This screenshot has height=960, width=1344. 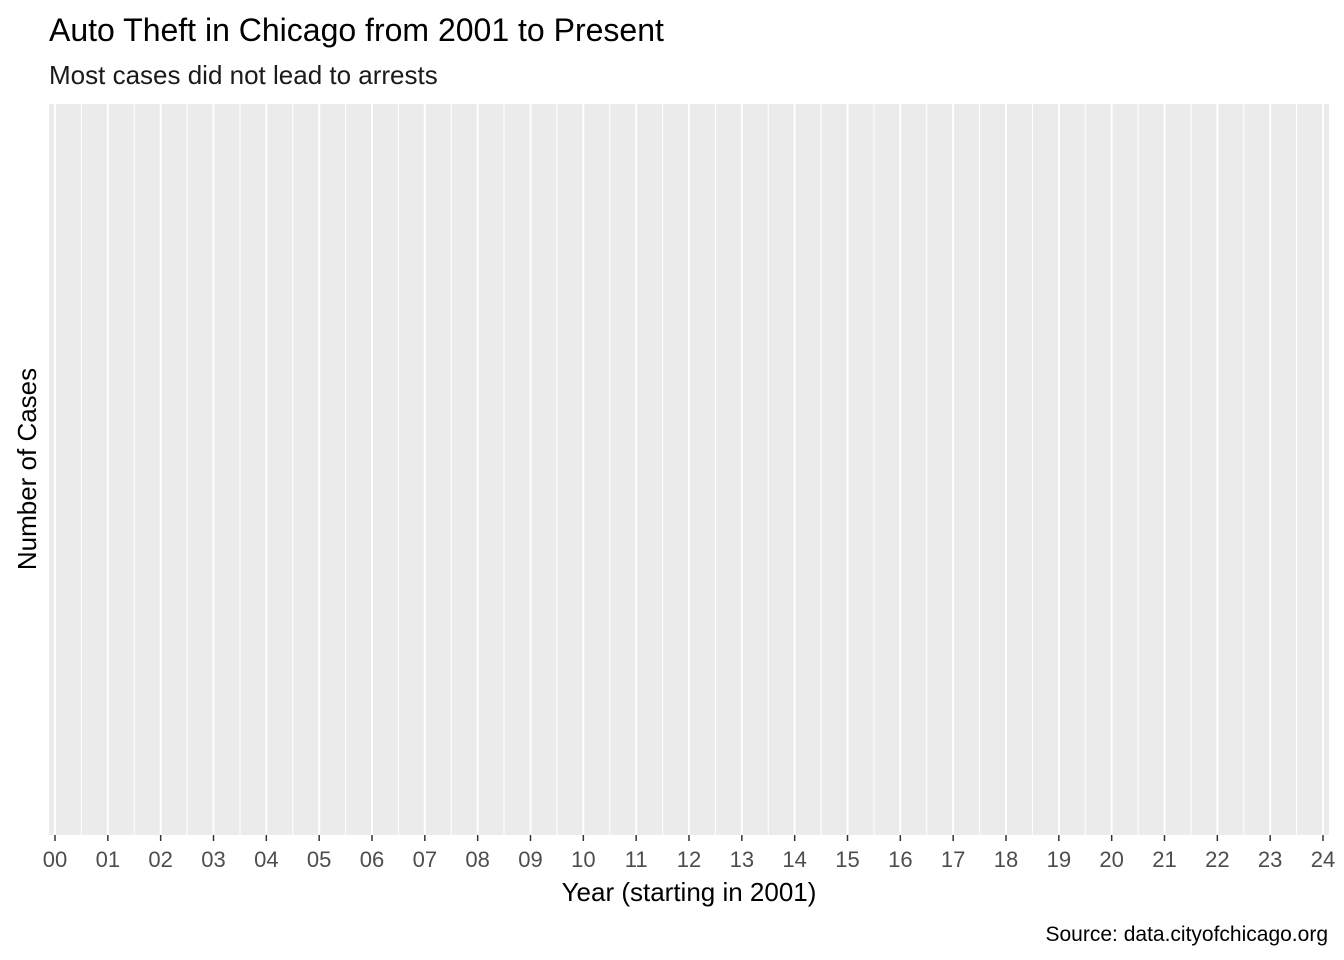 I want to click on x-tick-label: 07, so click(x=425, y=859).